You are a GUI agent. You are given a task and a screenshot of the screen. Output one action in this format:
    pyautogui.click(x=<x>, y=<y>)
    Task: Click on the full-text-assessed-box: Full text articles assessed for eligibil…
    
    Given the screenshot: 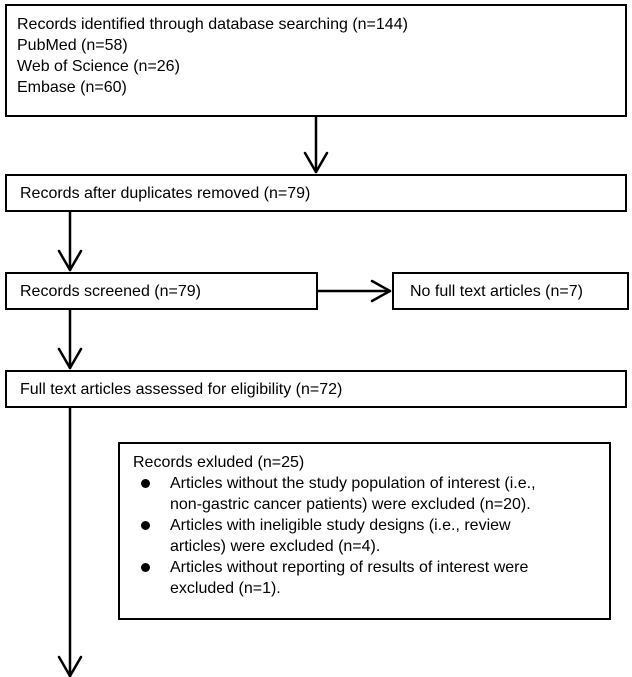 What is the action you would take?
    pyautogui.click(x=316, y=389)
    